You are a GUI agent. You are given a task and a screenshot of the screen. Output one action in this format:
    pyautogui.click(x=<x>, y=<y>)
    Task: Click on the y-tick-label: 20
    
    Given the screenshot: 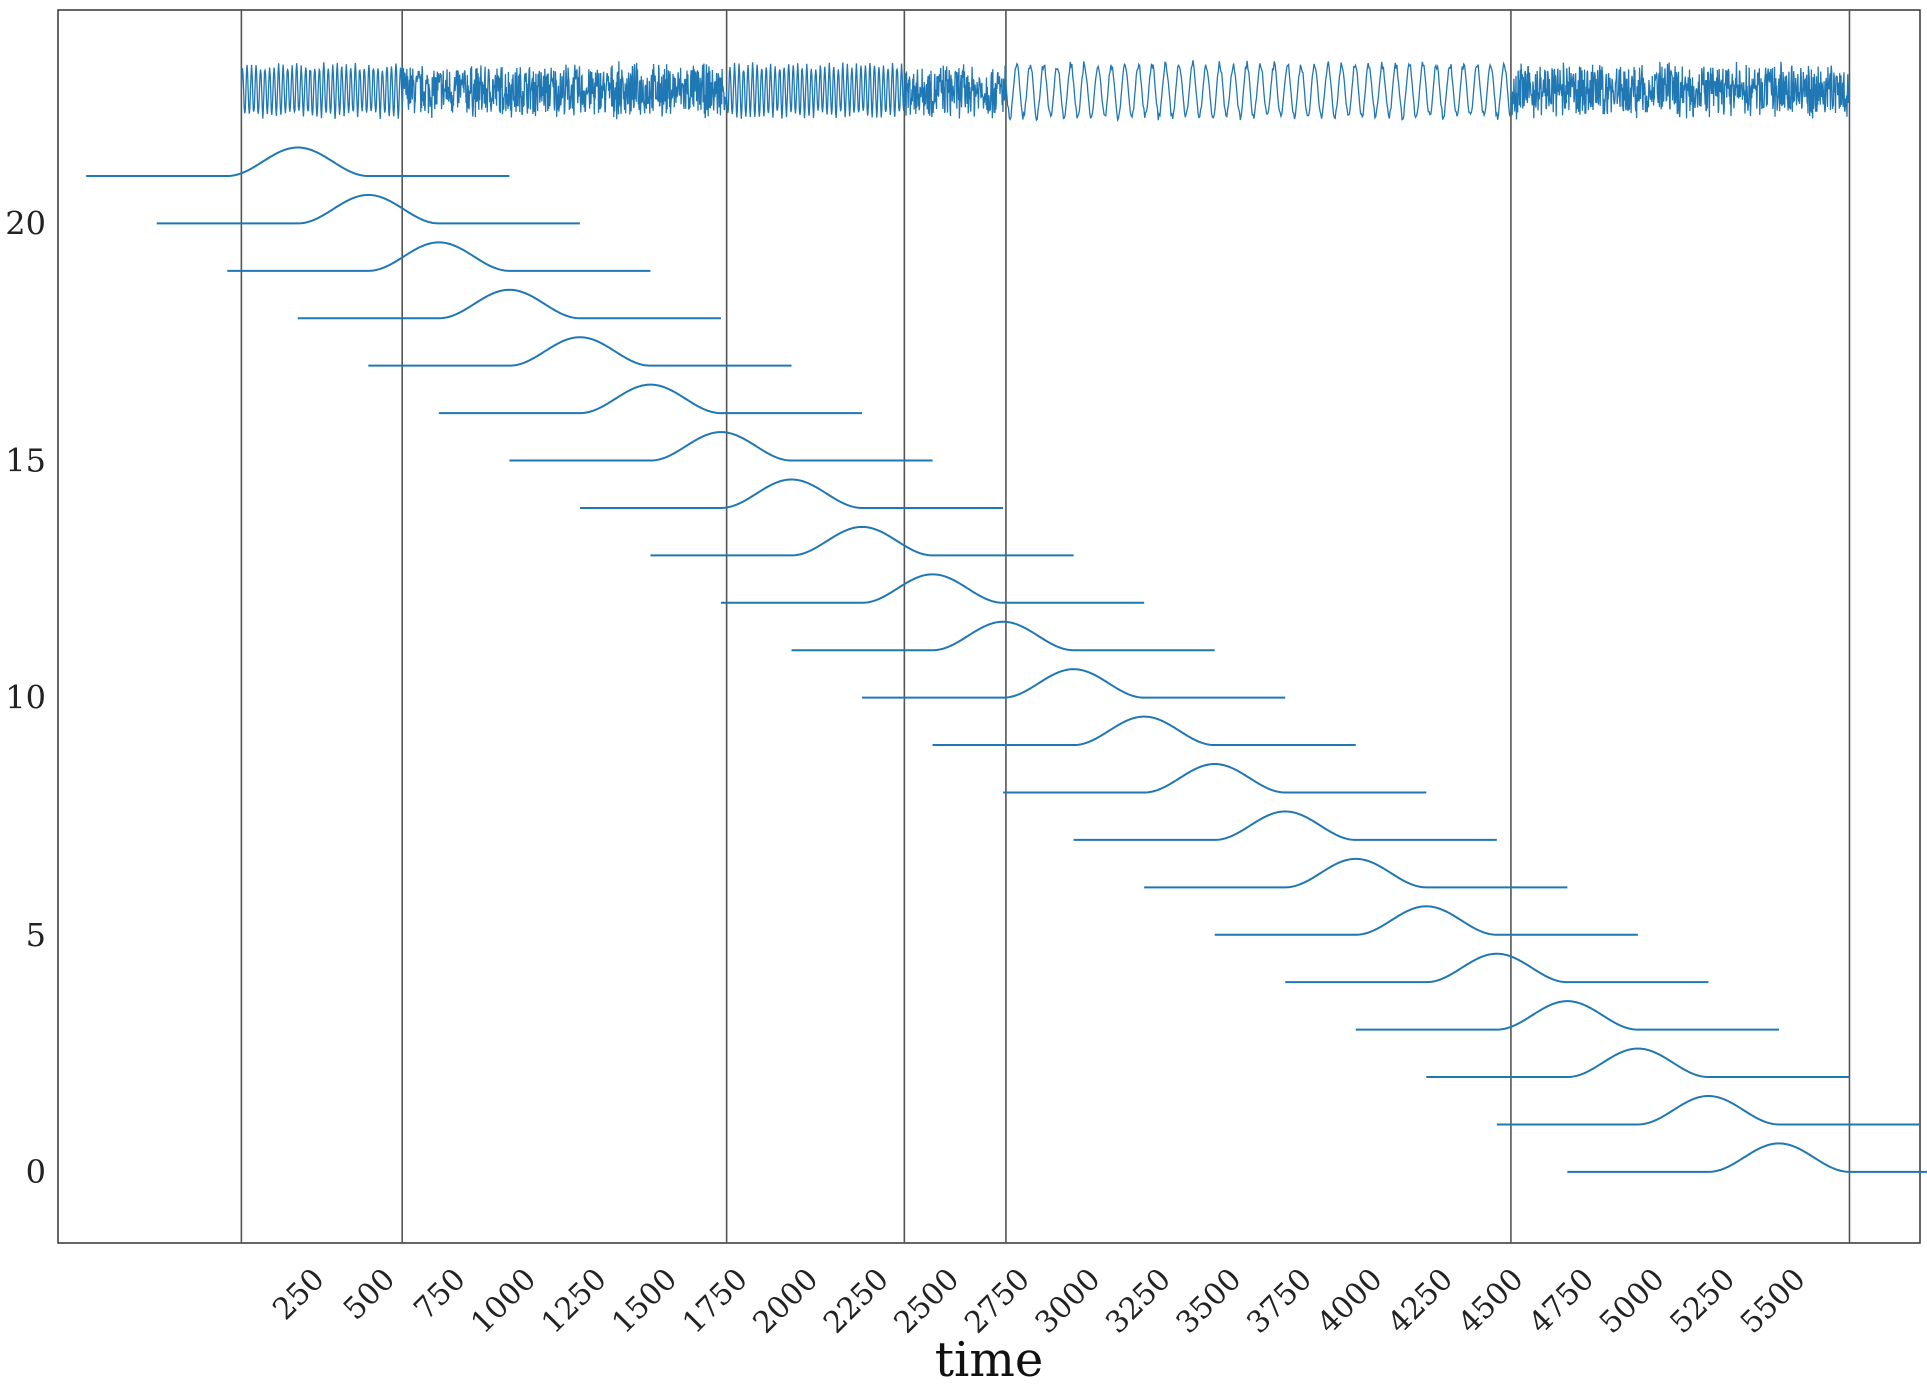 What is the action you would take?
    pyautogui.click(x=25, y=223)
    